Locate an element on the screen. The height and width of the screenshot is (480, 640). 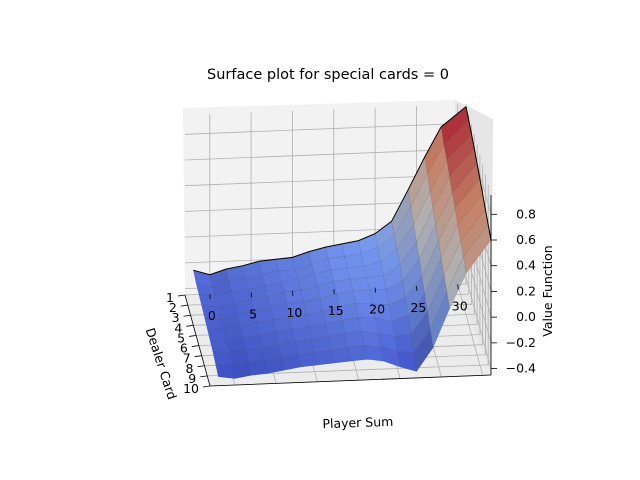
x-tick-label: 0 is located at coordinates (212, 315).